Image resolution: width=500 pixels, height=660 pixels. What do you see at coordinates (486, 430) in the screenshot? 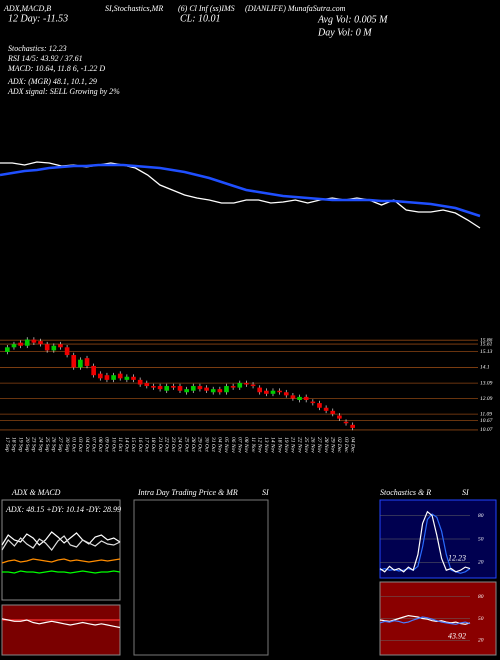
I see `y-tick-label: 10.07` at bounding box center [486, 430].